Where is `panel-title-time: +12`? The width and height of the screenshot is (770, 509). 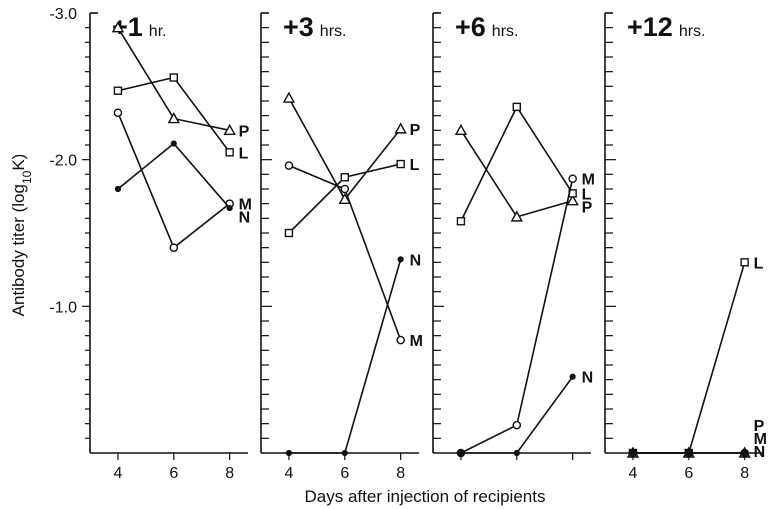
panel-title-time: +12 is located at coordinates (650, 27).